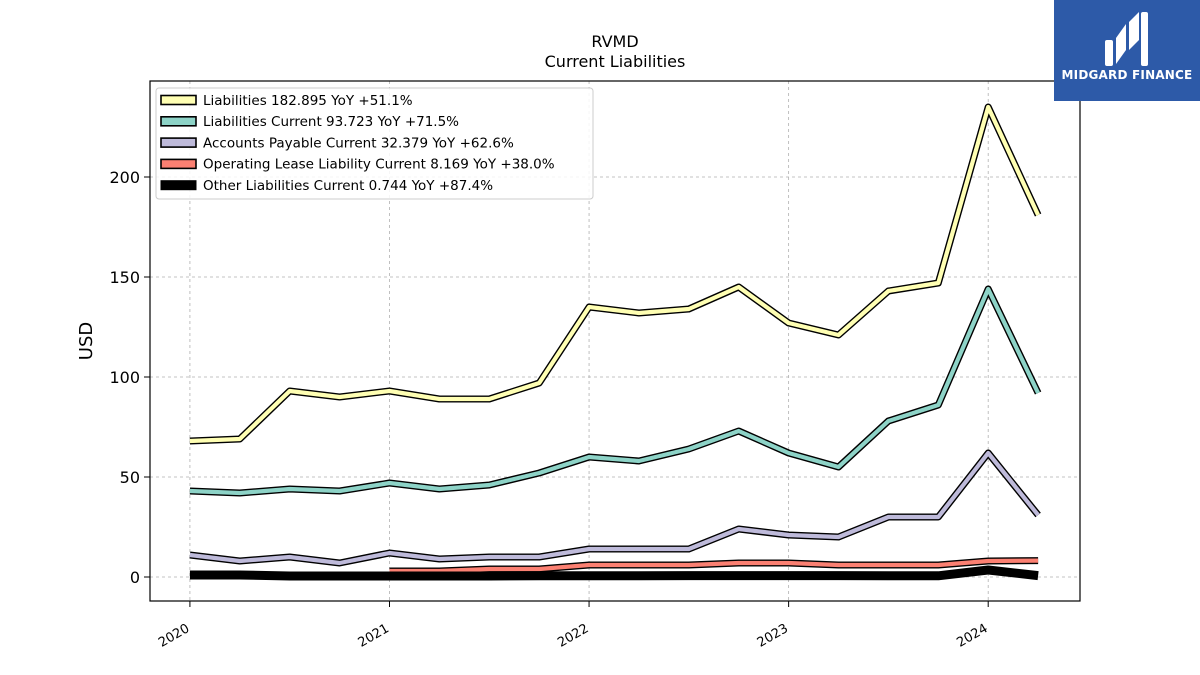  I want to click on y-tick-label: 50, so click(130, 477).